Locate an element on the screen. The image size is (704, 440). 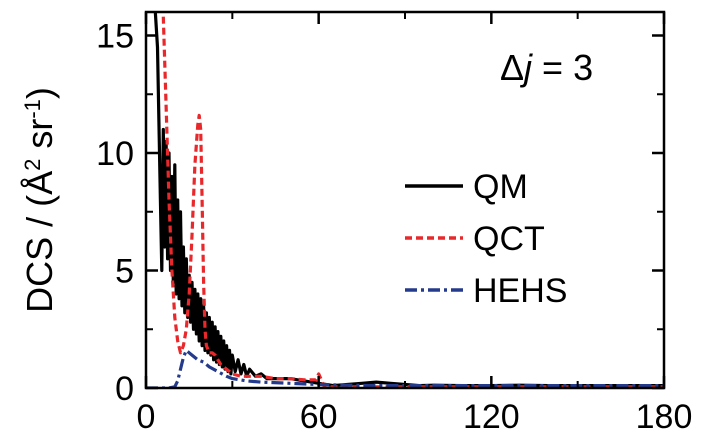
y-axis-title: DCS / (Å2 sr-1) is located at coordinates (39, 200).